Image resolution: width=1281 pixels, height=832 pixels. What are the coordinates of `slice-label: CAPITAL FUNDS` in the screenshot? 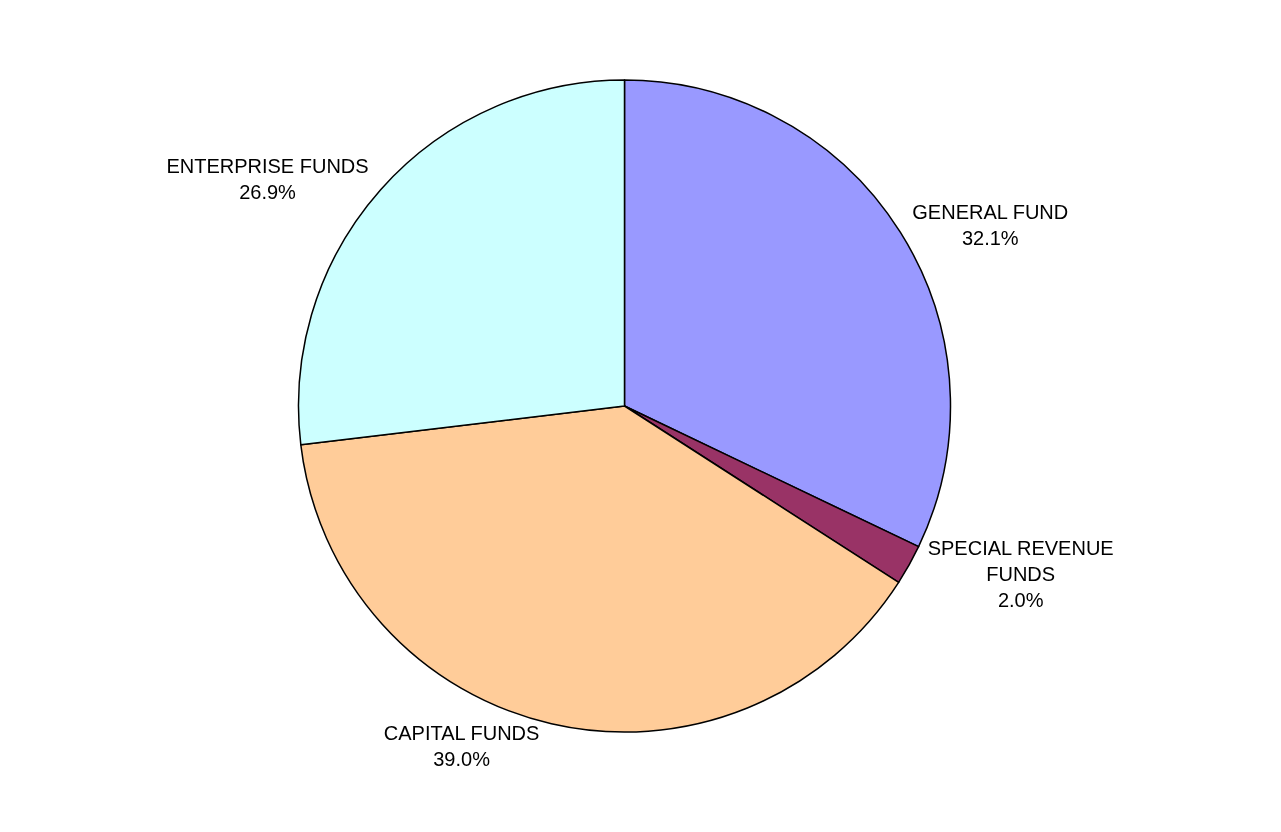 It's located at (461, 733).